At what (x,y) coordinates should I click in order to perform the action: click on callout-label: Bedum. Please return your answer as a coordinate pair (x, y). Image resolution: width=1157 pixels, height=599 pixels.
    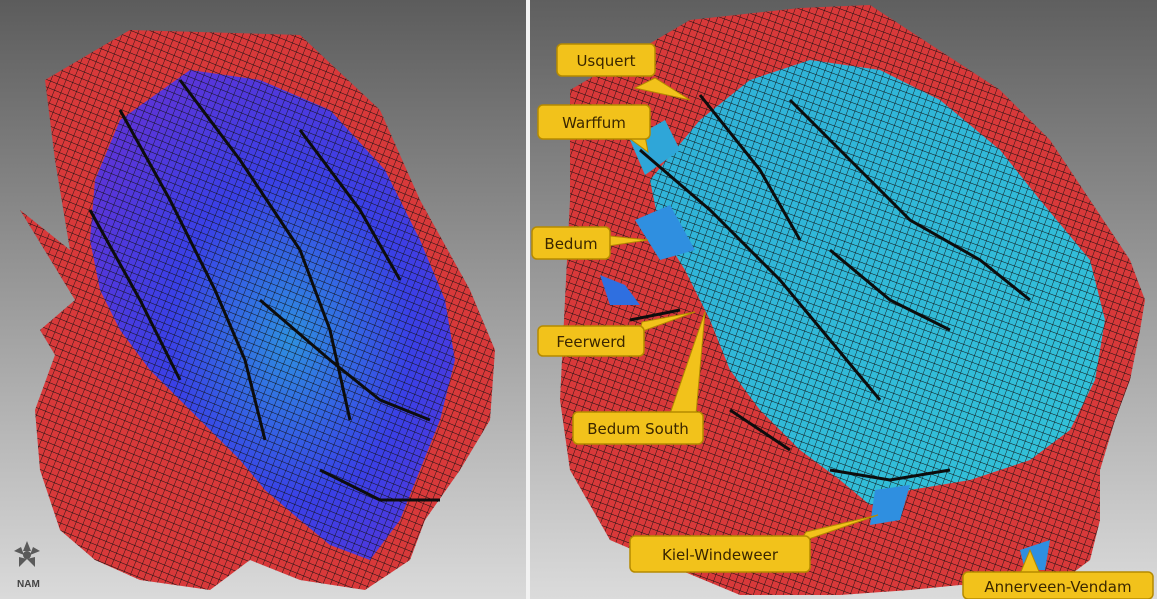
    Looking at the image, I should click on (570, 244).